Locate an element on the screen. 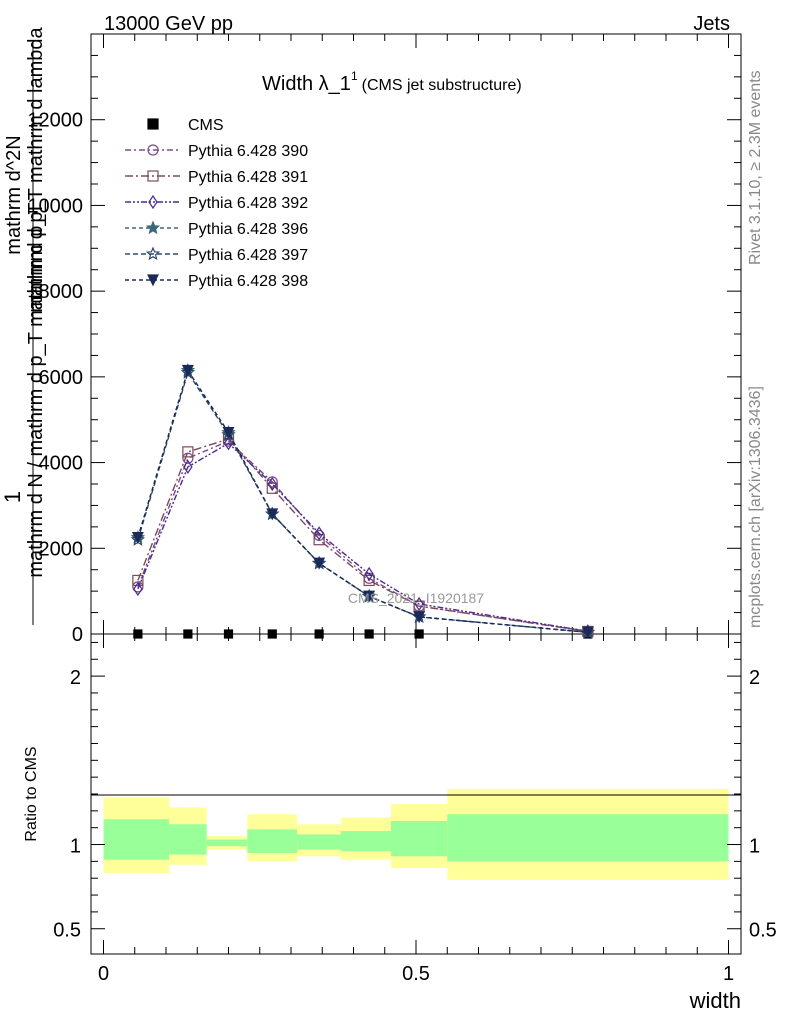  legend-item: Pythia 6.428 396 is located at coordinates (216, 229).